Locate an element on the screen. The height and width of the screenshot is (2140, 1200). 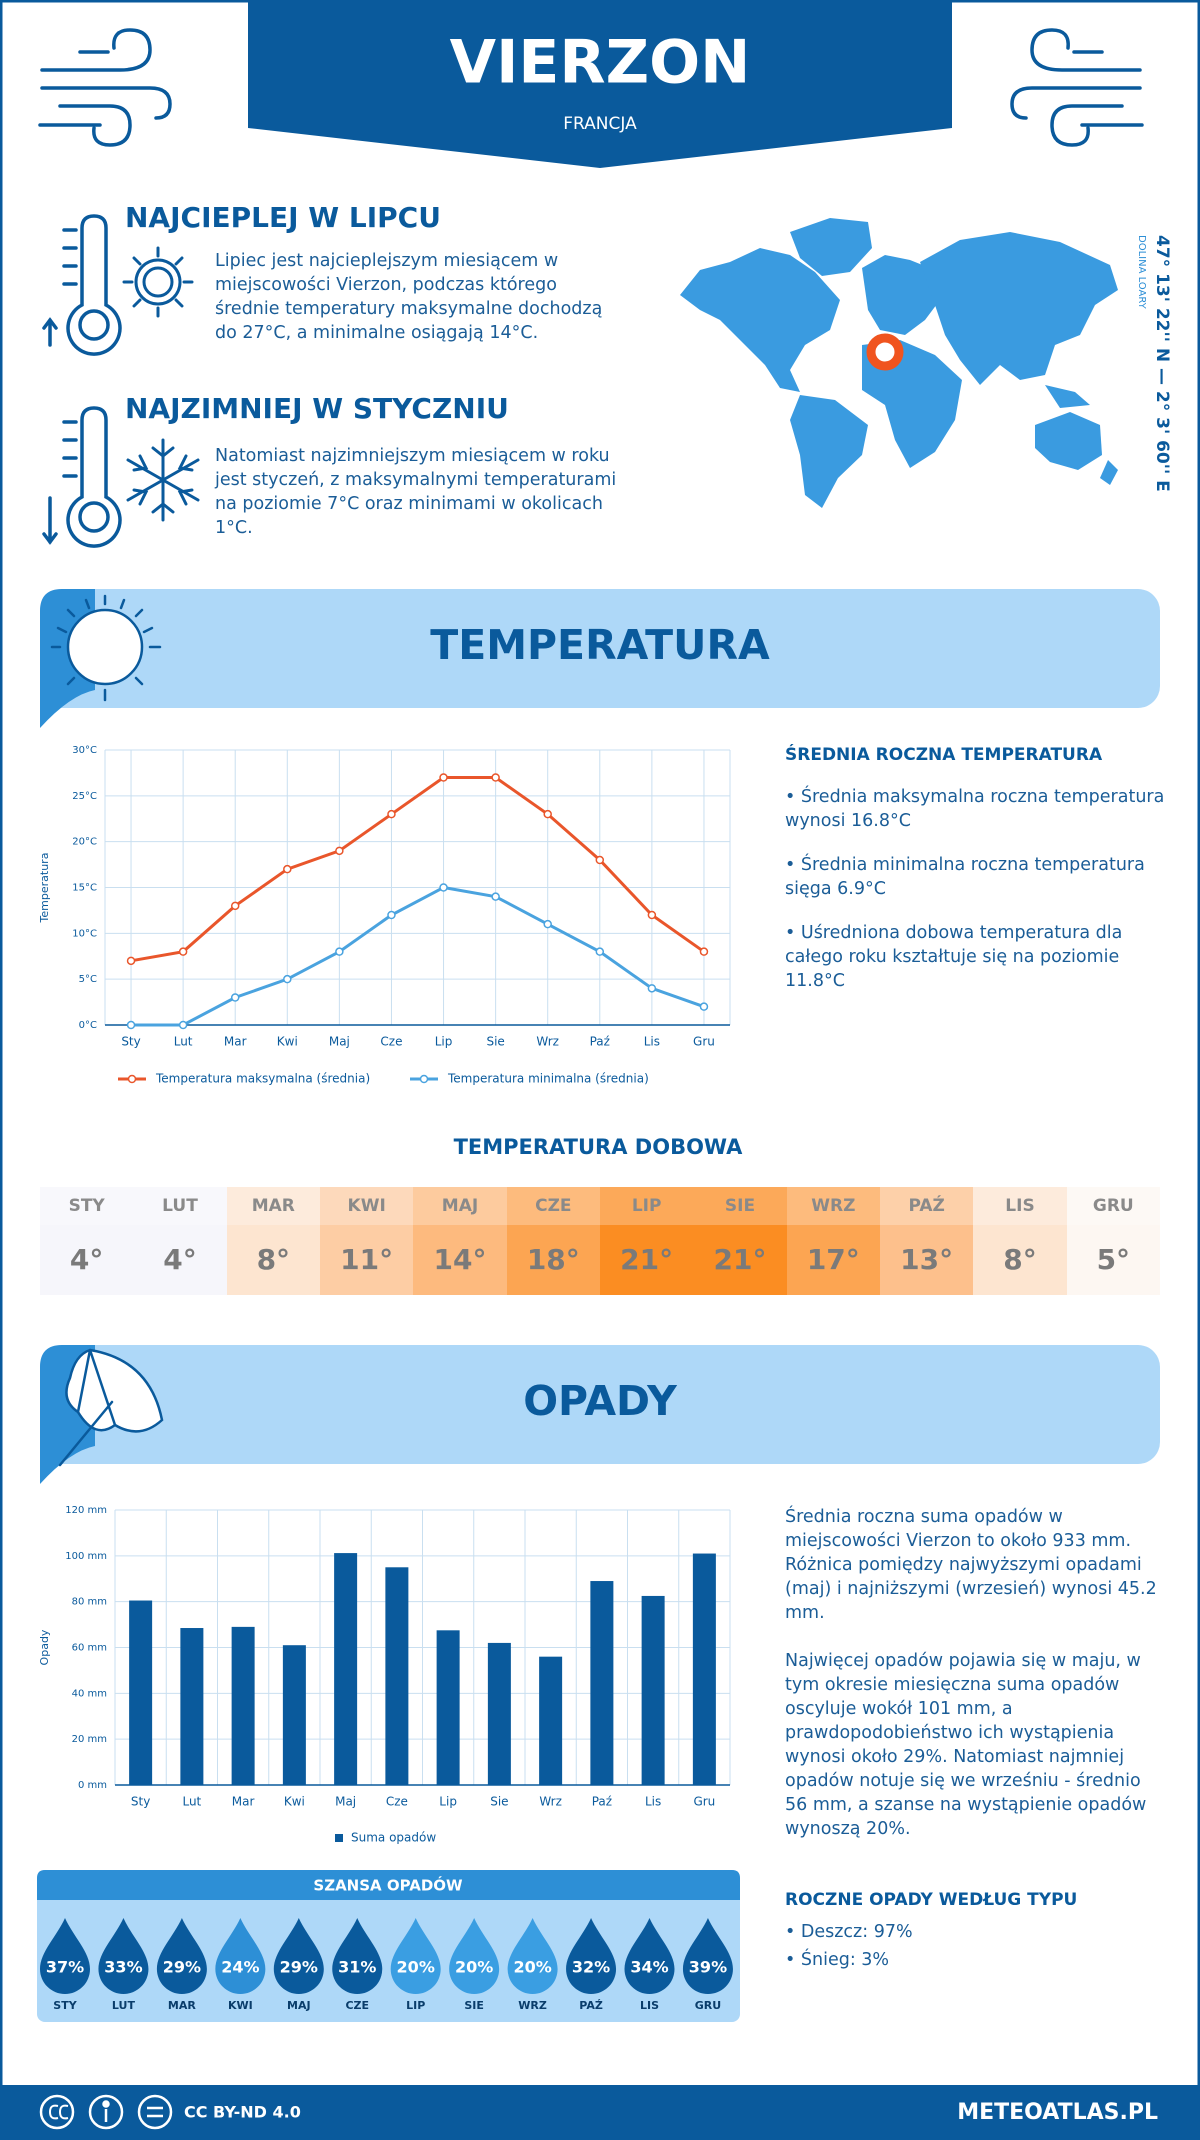
section-title: TEMPERATURA is located at coordinates (600, 645).